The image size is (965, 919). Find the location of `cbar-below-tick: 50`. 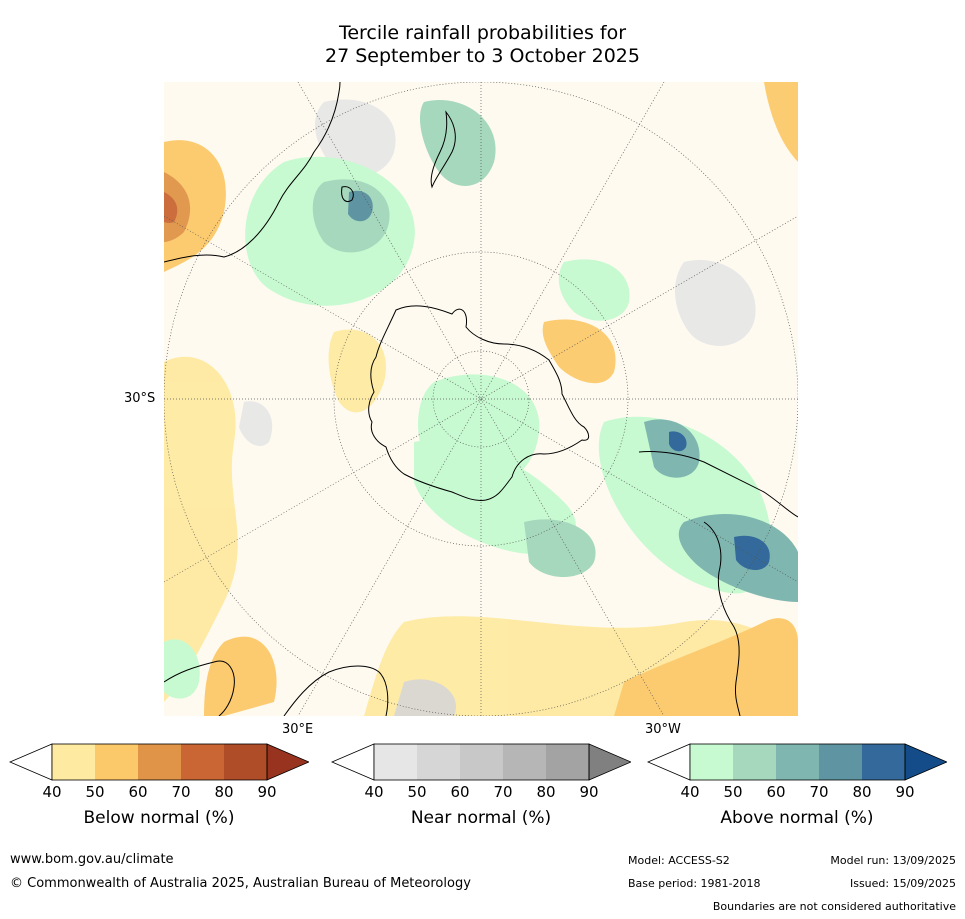

cbar-below-tick: 50 is located at coordinates (95, 792).